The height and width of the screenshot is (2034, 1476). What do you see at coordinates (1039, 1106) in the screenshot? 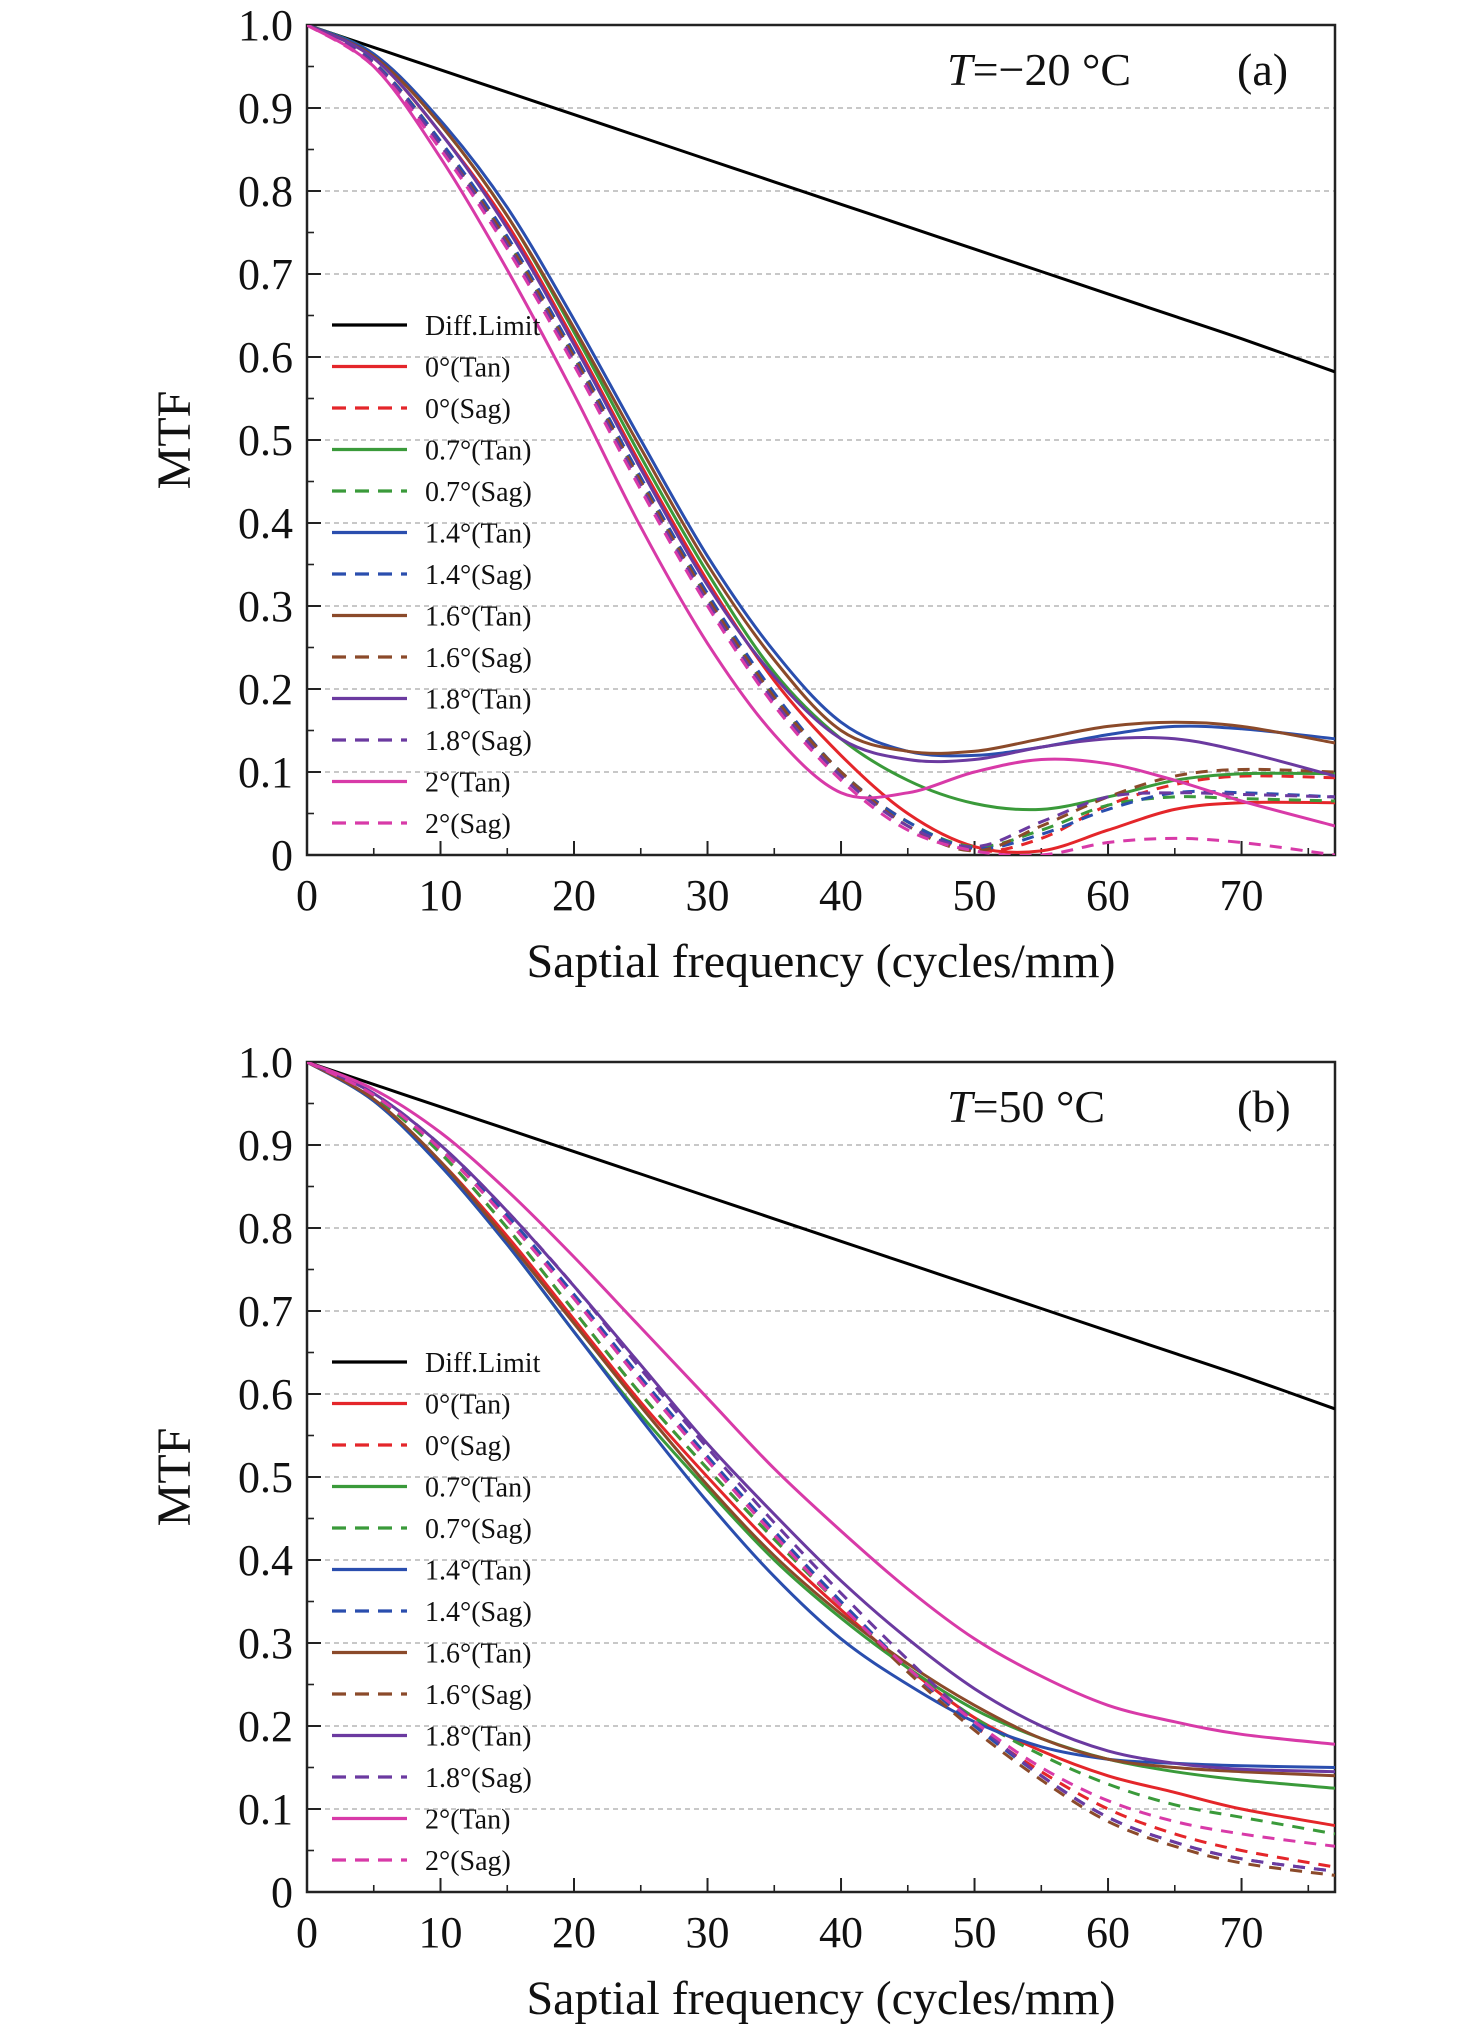
I see `annotation-value: =50 °C` at bounding box center [1039, 1106].